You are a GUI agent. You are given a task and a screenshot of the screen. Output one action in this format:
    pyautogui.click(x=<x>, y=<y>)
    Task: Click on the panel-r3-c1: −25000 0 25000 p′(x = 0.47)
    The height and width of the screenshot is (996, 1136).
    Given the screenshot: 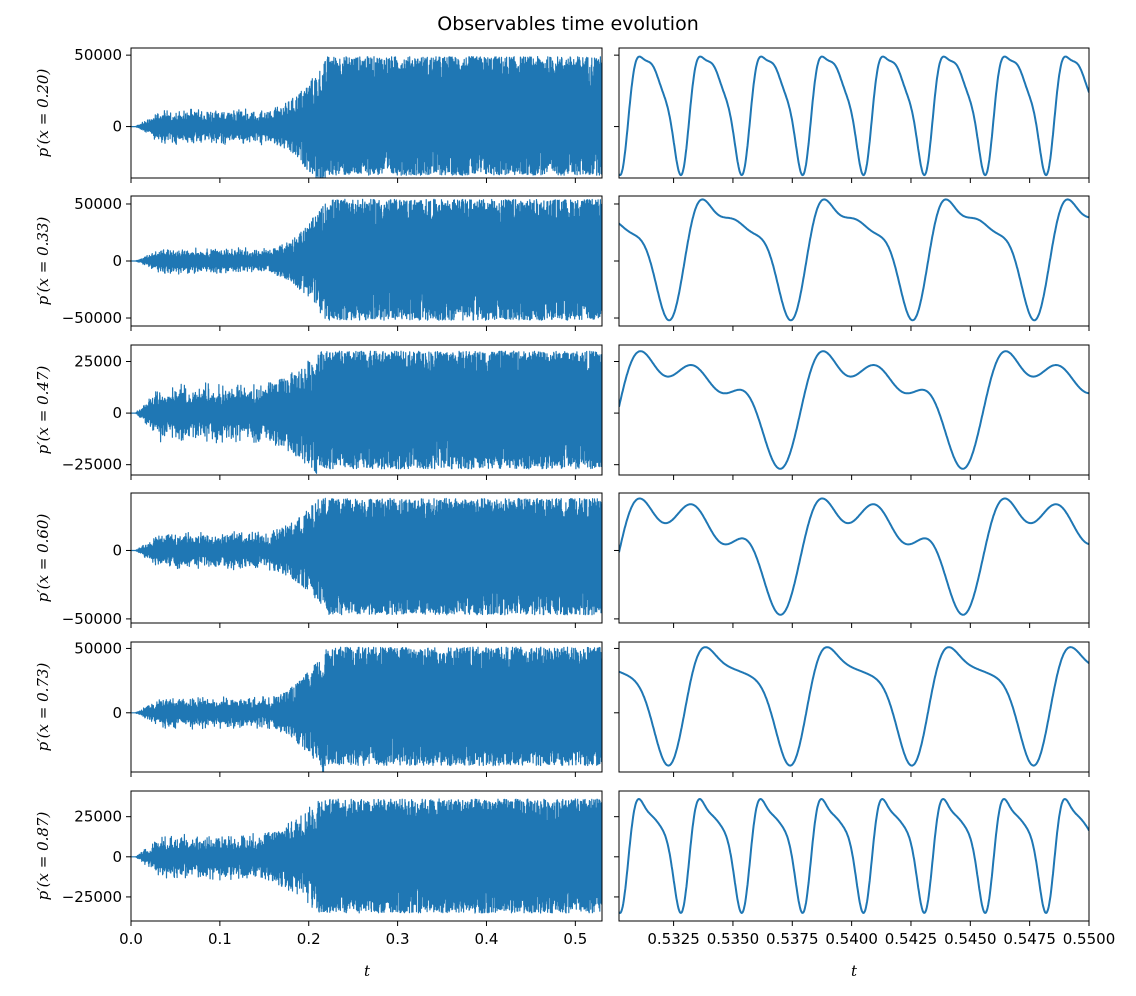 What is the action you would take?
    pyautogui.click(x=318, y=412)
    